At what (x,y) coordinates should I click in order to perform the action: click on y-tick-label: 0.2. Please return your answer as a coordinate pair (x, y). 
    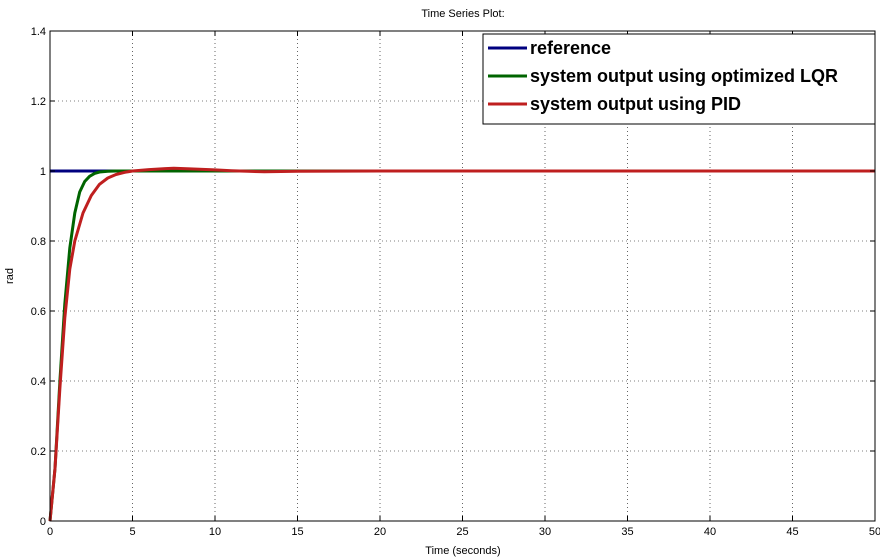
    Looking at the image, I should click on (38, 452).